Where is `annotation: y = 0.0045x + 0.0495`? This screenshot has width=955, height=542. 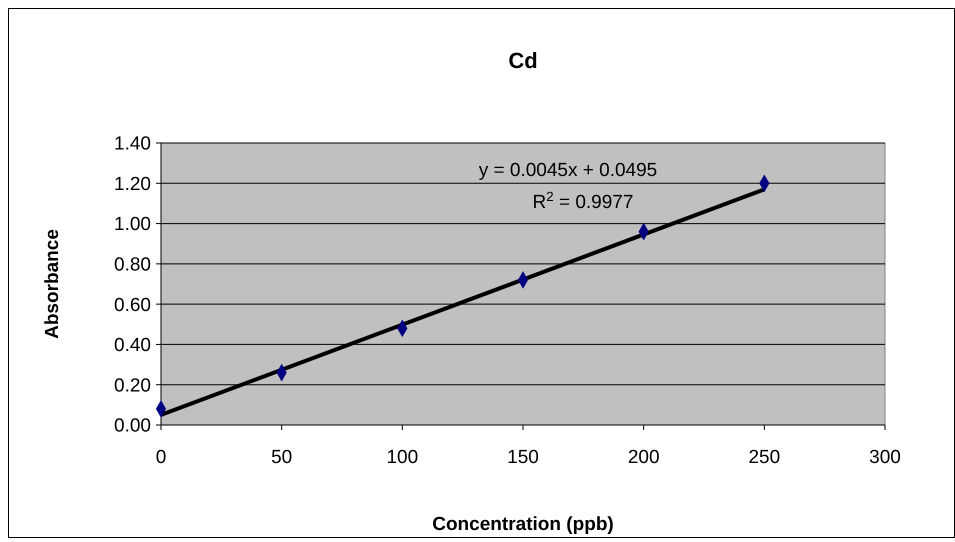 annotation: y = 0.0045x + 0.0495 is located at coordinates (568, 170).